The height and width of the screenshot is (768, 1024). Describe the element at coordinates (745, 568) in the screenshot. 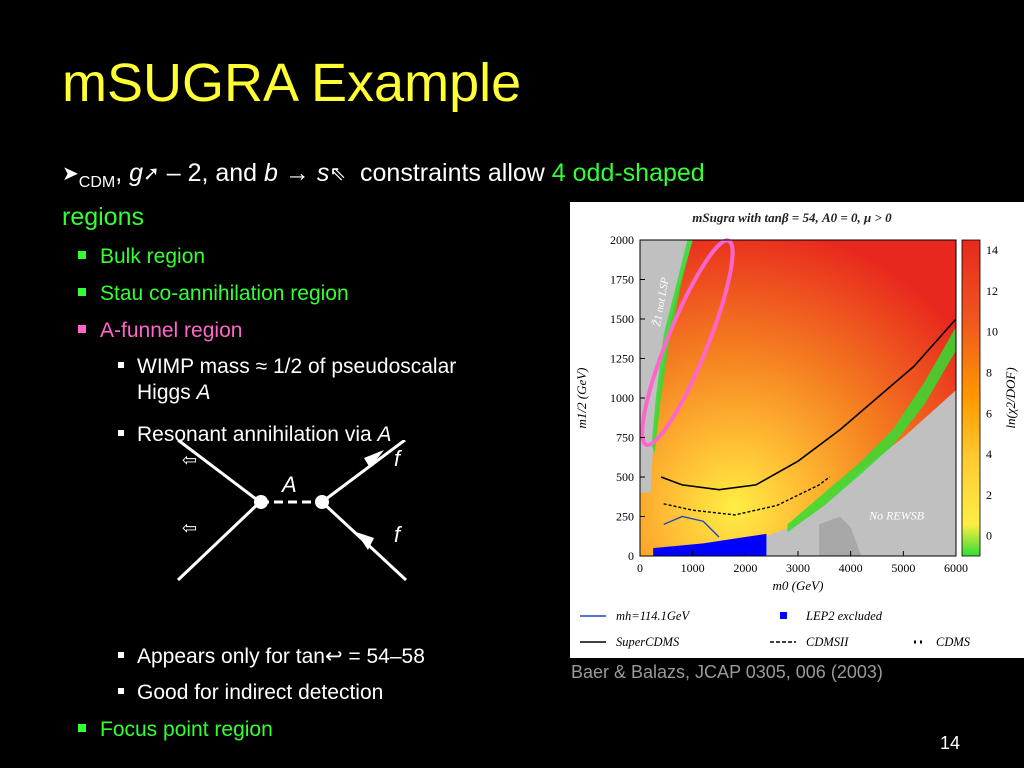

I see `x-tick-label: 2000` at that location.